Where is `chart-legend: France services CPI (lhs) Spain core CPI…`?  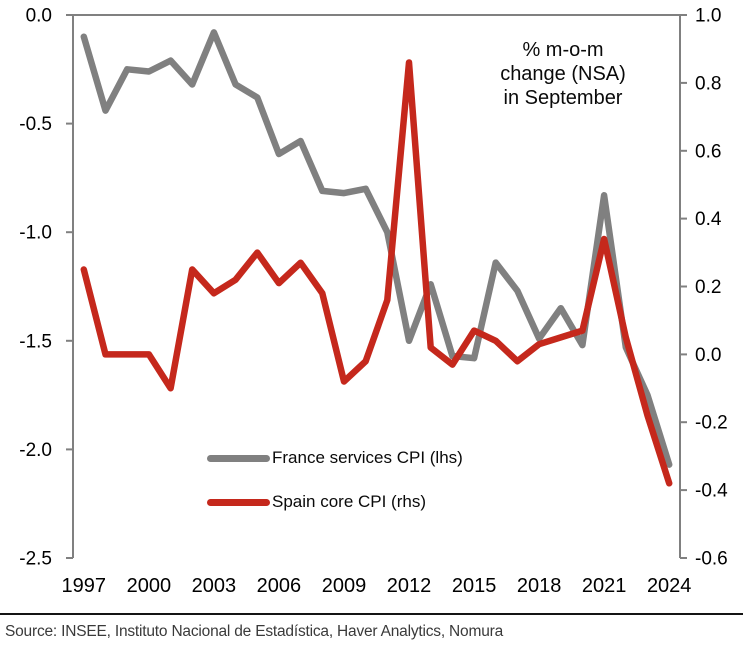 chart-legend: France services CPI (lhs) Spain core CPI… is located at coordinates (335, 480).